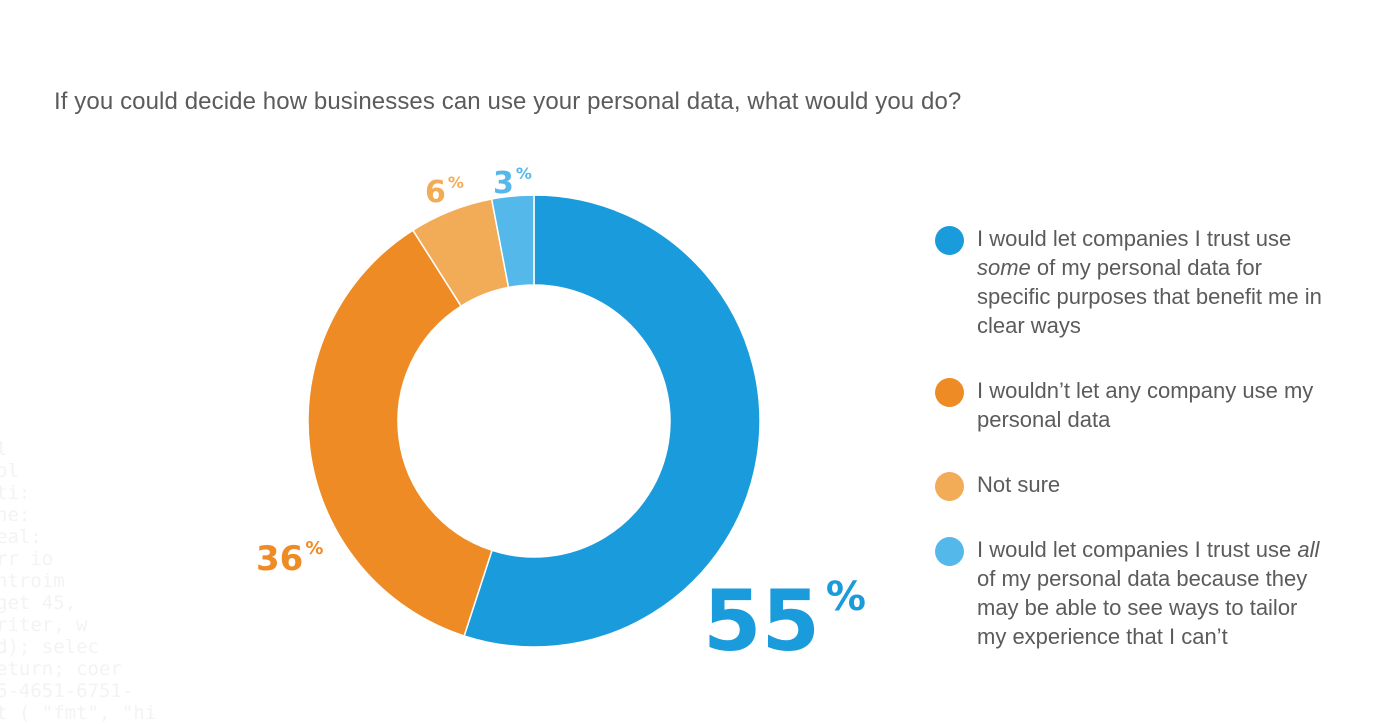 This screenshot has width=1376, height=724. What do you see at coordinates (435, 192) in the screenshot?
I see `label-number: 6` at bounding box center [435, 192].